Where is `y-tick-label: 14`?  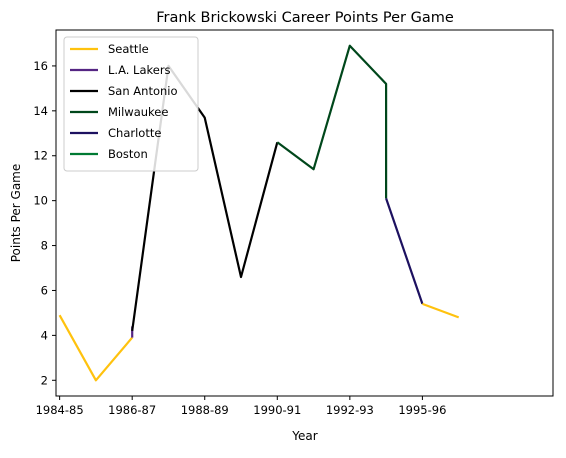
y-tick-label: 14 is located at coordinates (40, 111).